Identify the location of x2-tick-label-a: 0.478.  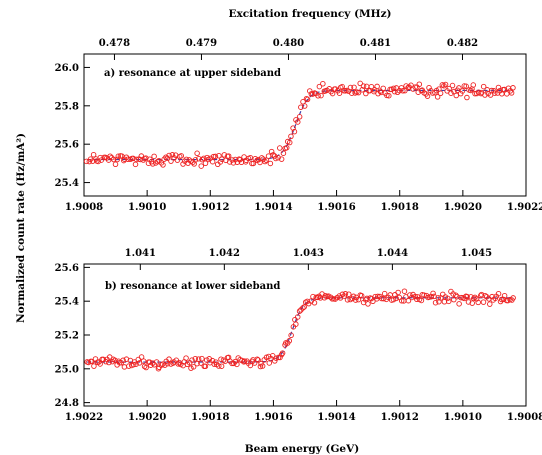
(114, 43).